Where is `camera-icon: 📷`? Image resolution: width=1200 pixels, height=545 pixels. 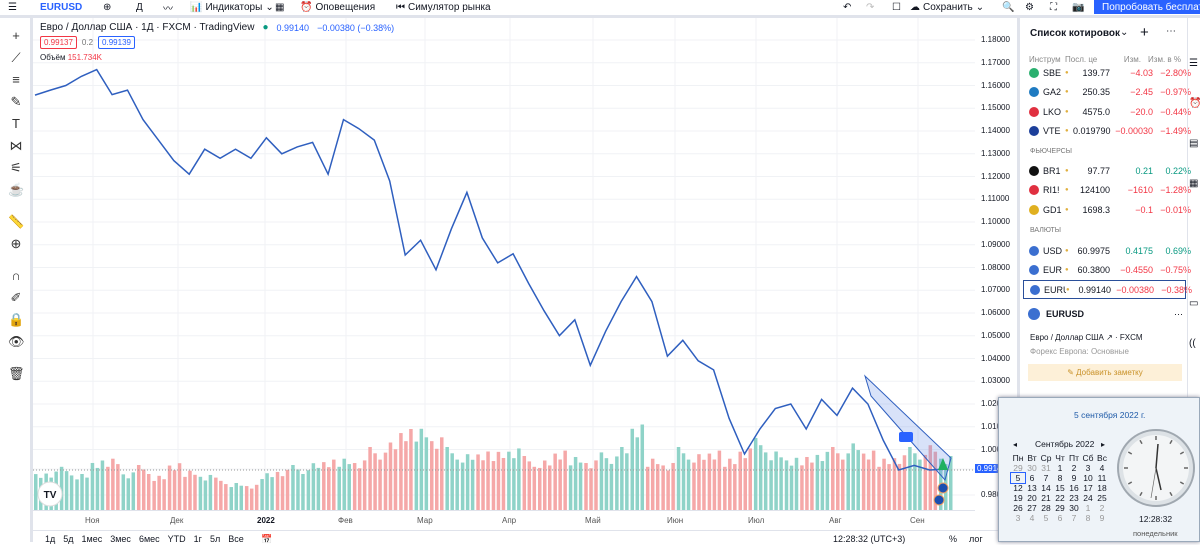 camera-icon: 📷 is located at coordinates (1078, 7).